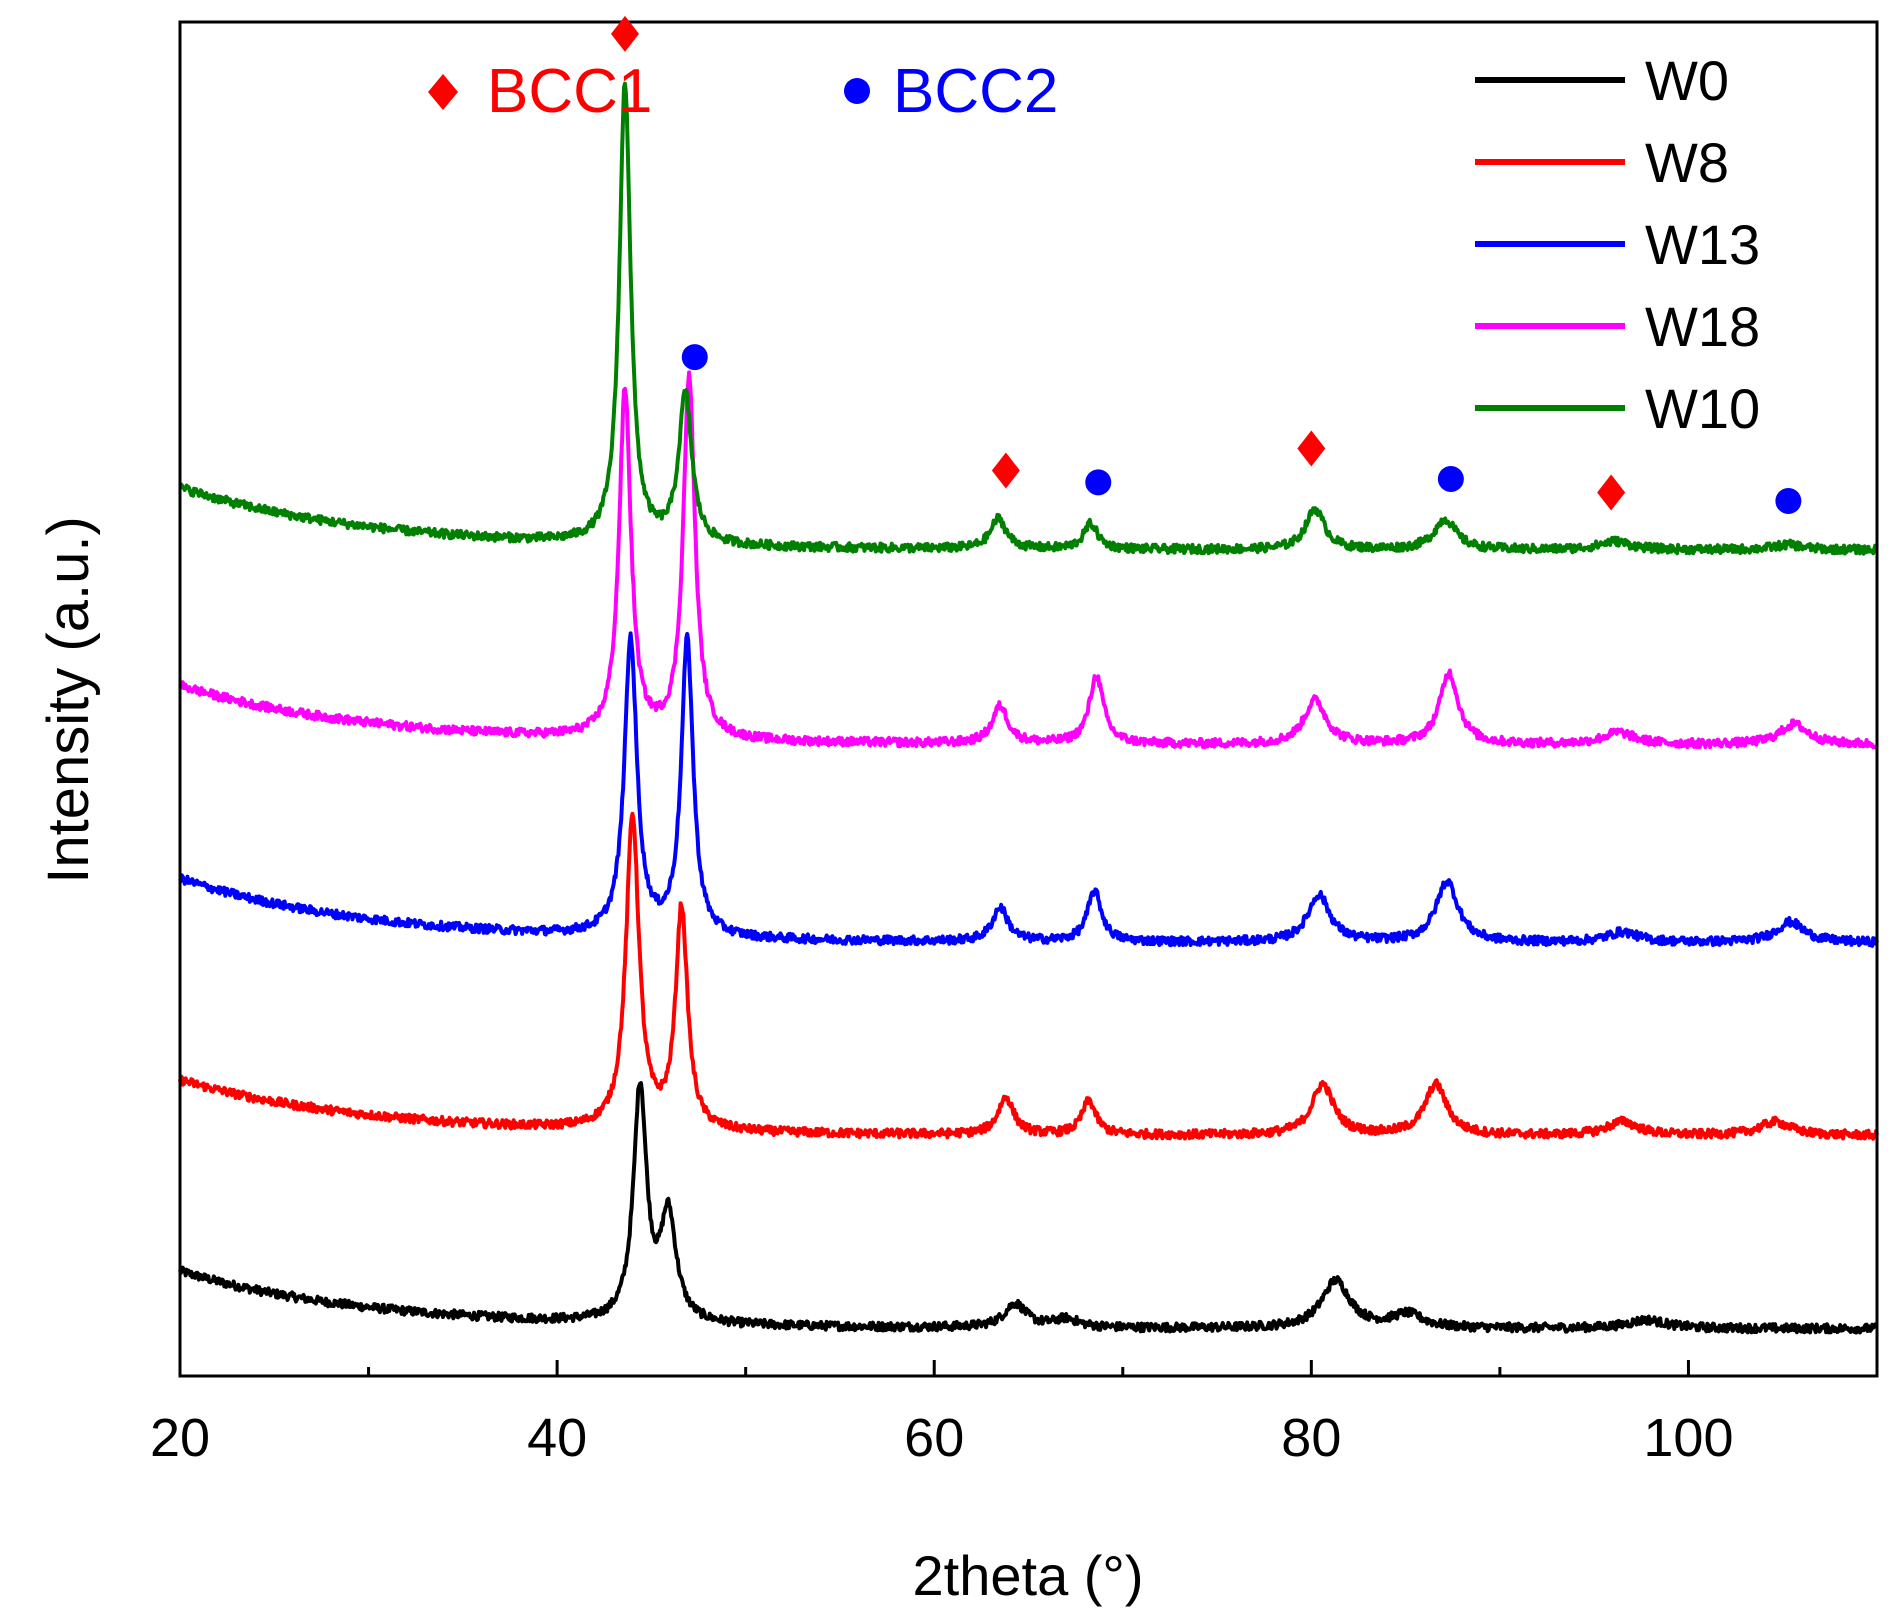 This screenshot has width=1894, height=1616. Describe the element at coordinates (1687, 162) in the screenshot. I see `legend-label-w8: W8` at that location.